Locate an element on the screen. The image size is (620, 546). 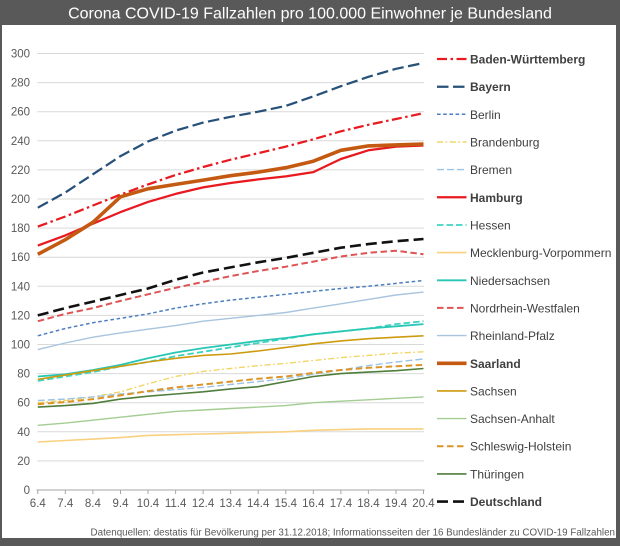
svg-text: Bremen is located at coordinates (491, 170).